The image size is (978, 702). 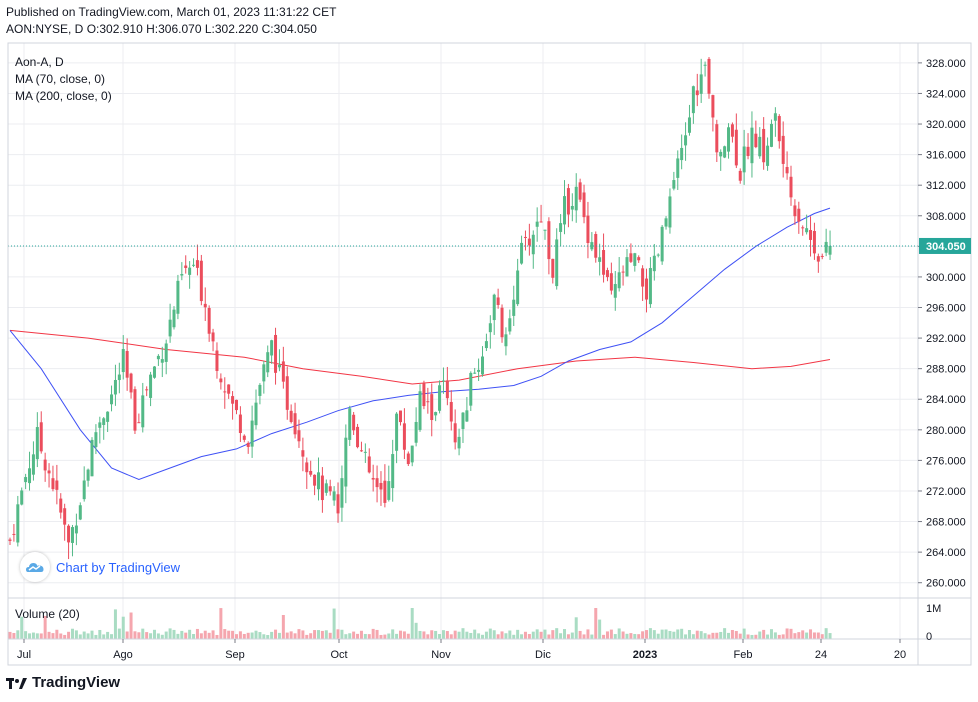 I want to click on close-label: C:, so click(x=267, y=29).